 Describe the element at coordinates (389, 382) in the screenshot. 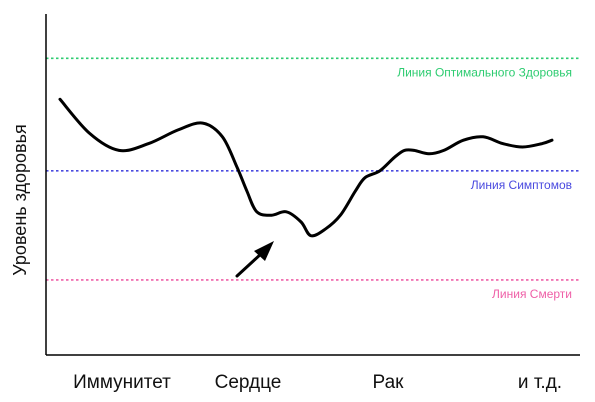

I see `x-tick-label: Рак` at that location.